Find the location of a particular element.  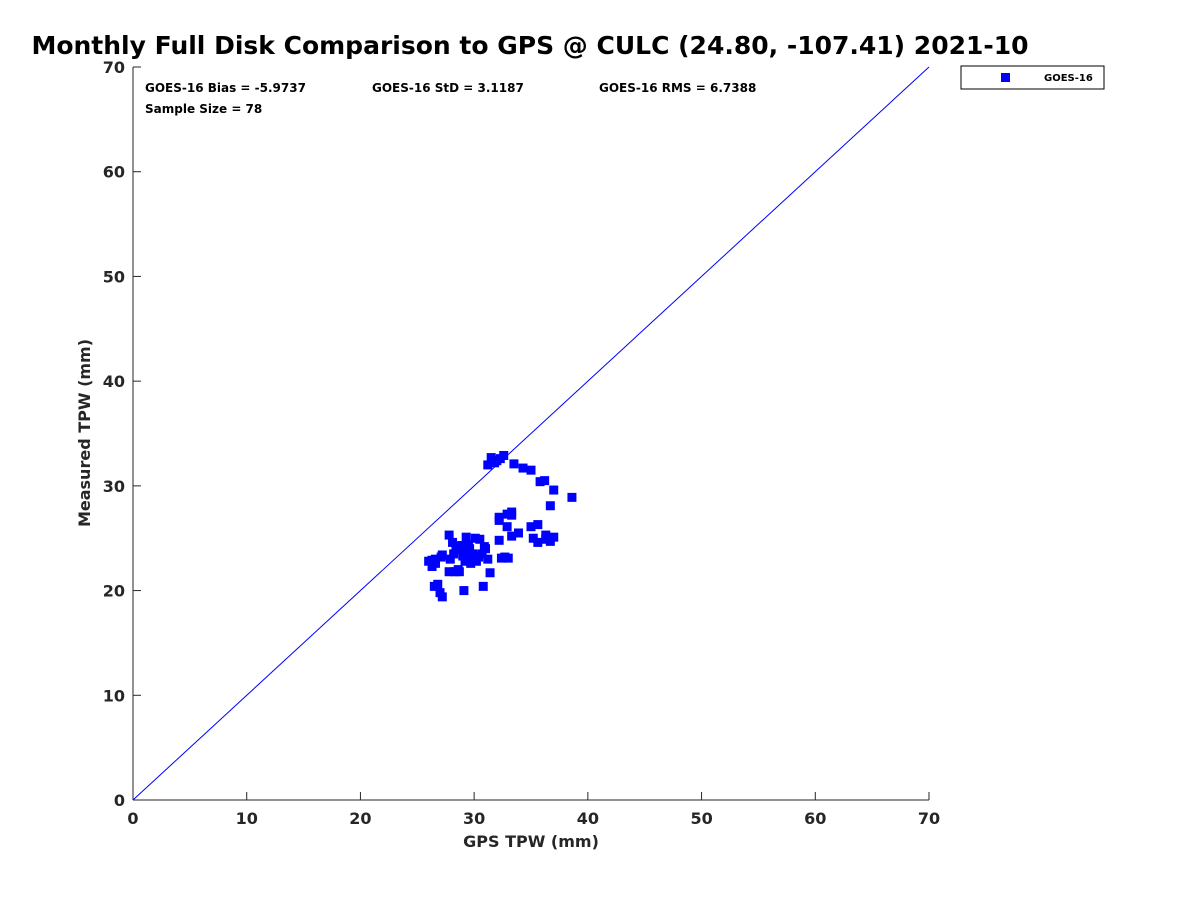

x-tick-label: 0 is located at coordinates (132, 818).